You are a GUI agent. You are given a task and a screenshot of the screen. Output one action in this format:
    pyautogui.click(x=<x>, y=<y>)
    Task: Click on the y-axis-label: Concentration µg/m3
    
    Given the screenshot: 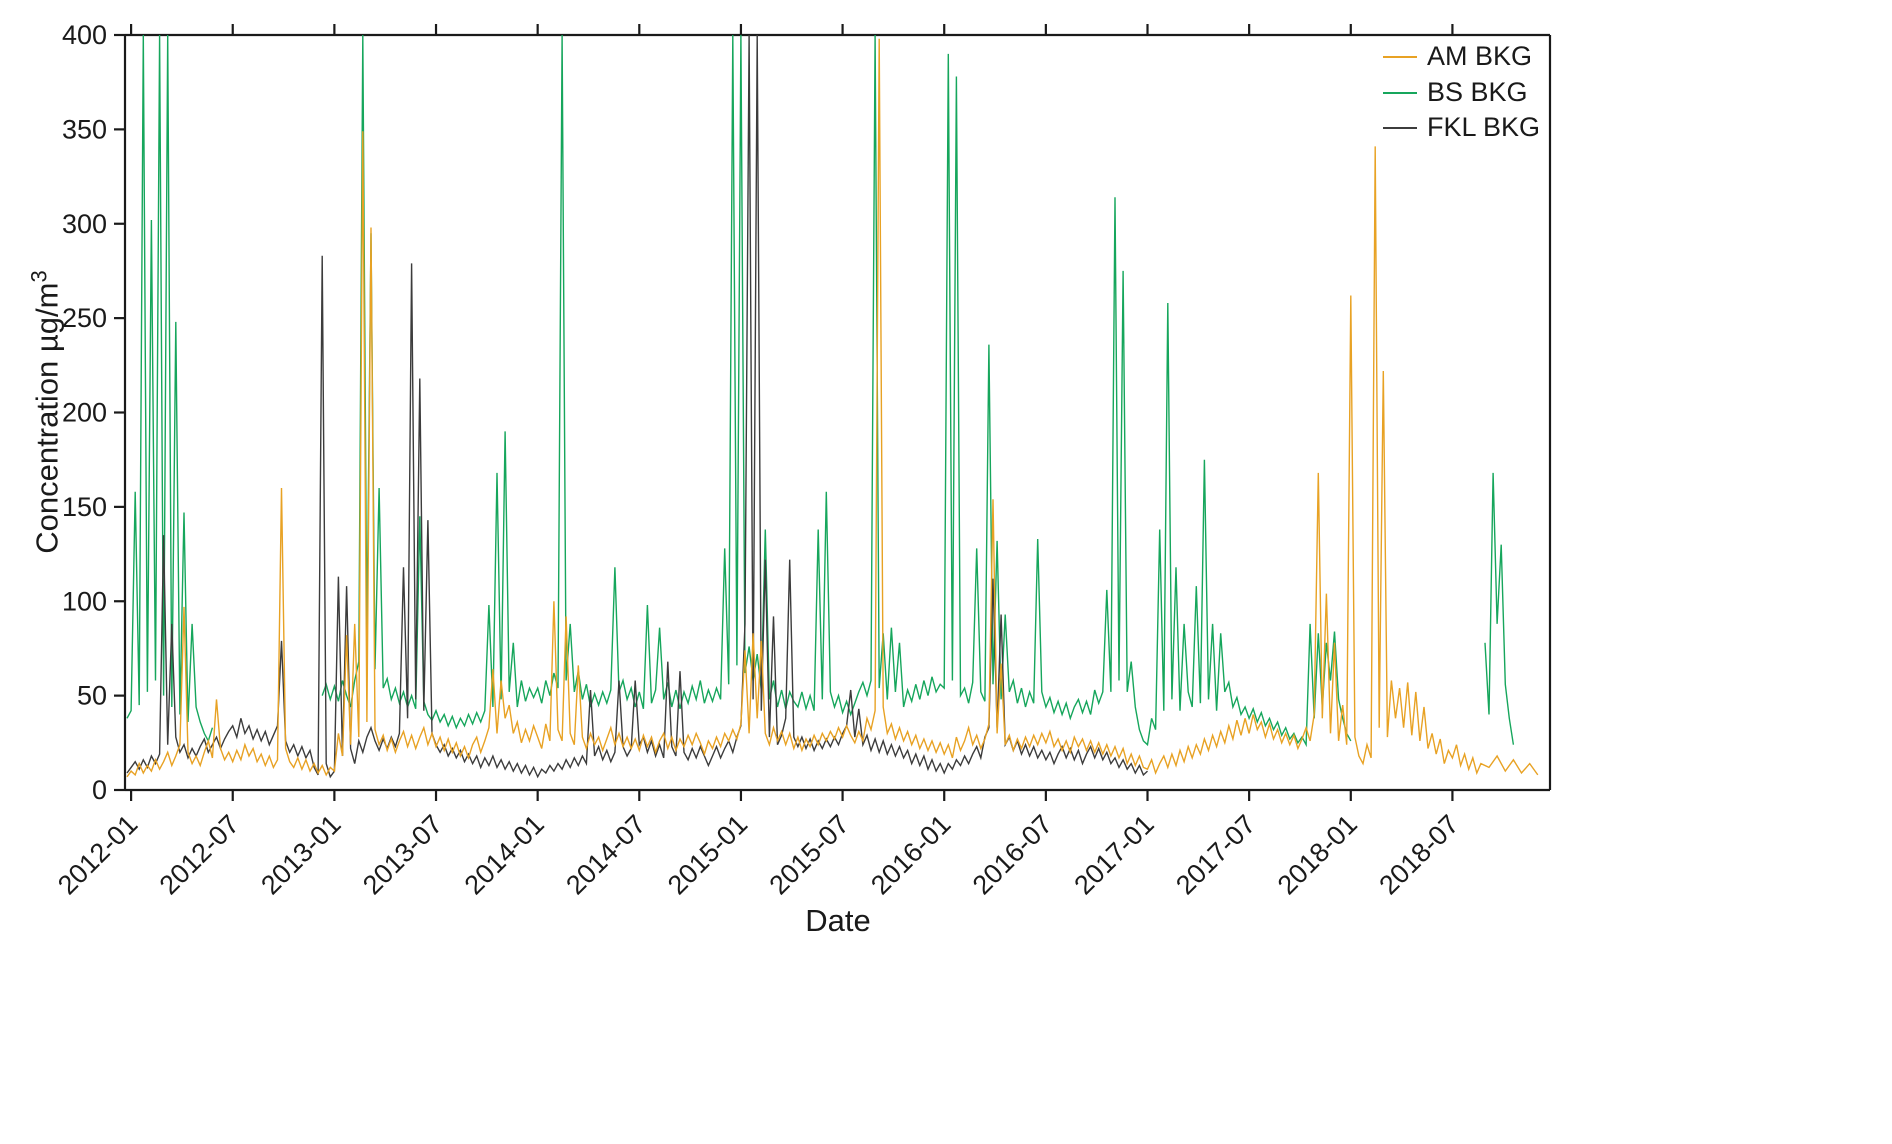 What is the action you would take?
    pyautogui.click(x=45, y=411)
    